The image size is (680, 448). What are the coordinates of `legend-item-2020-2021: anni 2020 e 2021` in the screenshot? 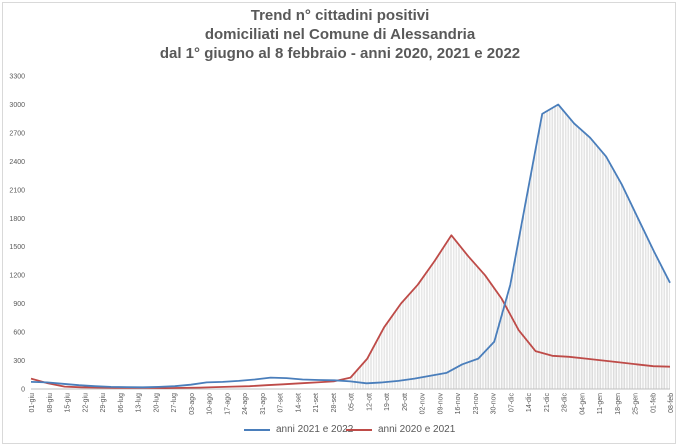 It's located at (400, 429).